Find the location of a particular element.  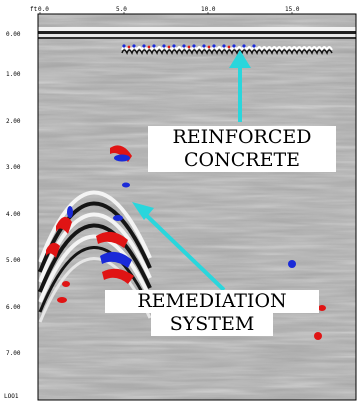

annotation-line: REMEDIATION is located at coordinates (212, 301).